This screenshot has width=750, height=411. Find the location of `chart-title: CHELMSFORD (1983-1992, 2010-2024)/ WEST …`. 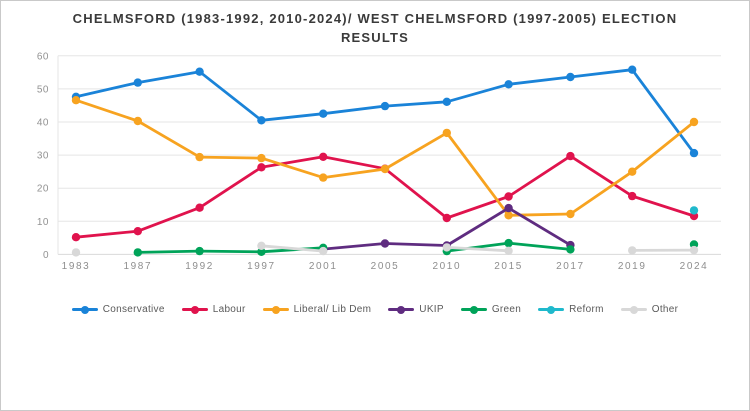

chart-title: CHELMSFORD (1983-1992, 2010-2024)/ WEST … is located at coordinates (375, 29).